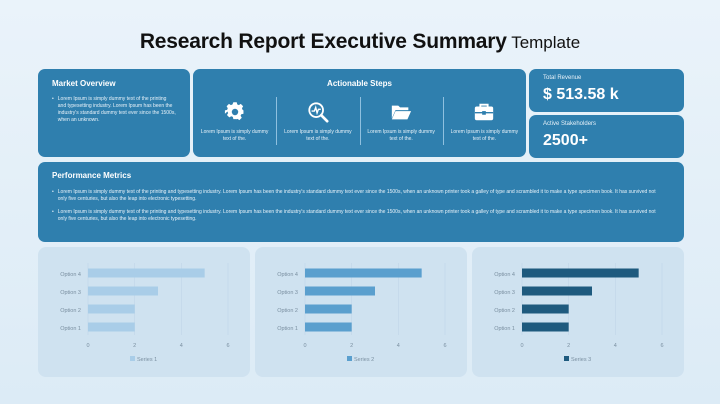 The image size is (720, 404). I want to click on active-stakeholders-value: 2500+, so click(565, 140).